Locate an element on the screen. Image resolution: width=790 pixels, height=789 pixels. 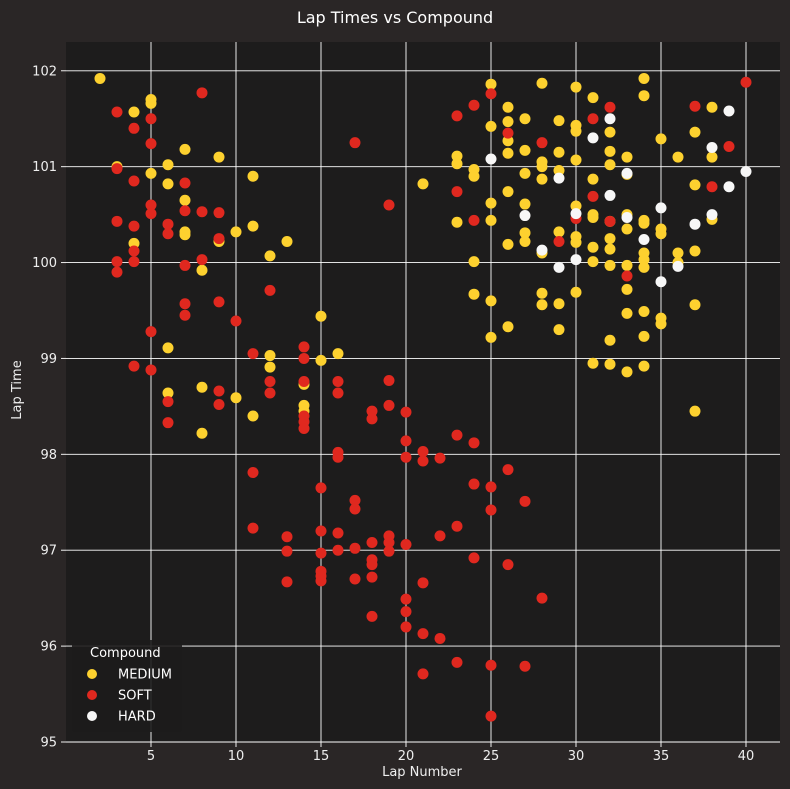
series-hard is located at coordinates (618, 196).